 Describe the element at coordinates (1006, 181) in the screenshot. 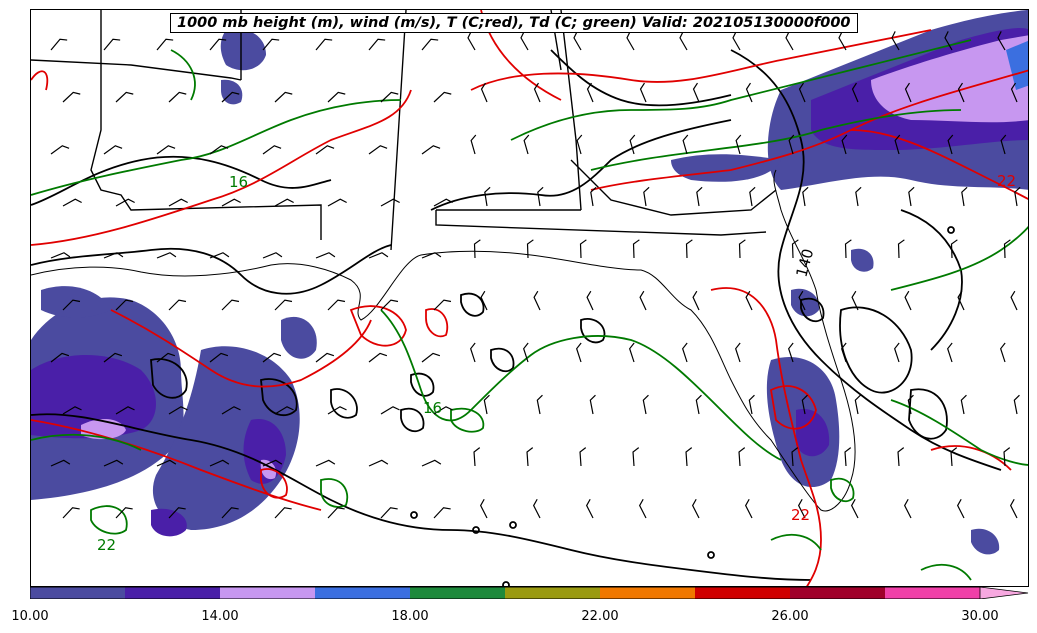

I see `t-label-22-ne: 22` at that location.